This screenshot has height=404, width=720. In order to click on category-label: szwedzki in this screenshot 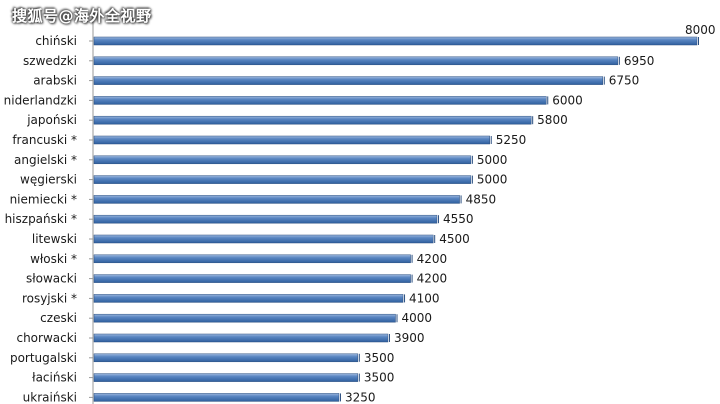, I will do `click(50, 61)`.